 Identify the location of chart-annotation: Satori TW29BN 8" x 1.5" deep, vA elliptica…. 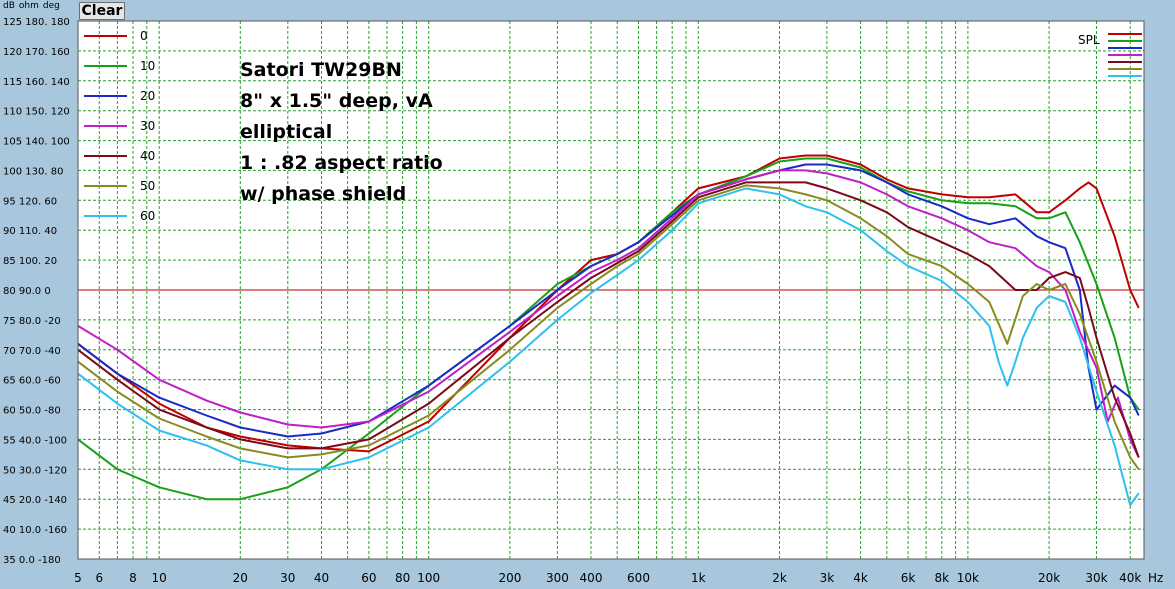
(341, 132).